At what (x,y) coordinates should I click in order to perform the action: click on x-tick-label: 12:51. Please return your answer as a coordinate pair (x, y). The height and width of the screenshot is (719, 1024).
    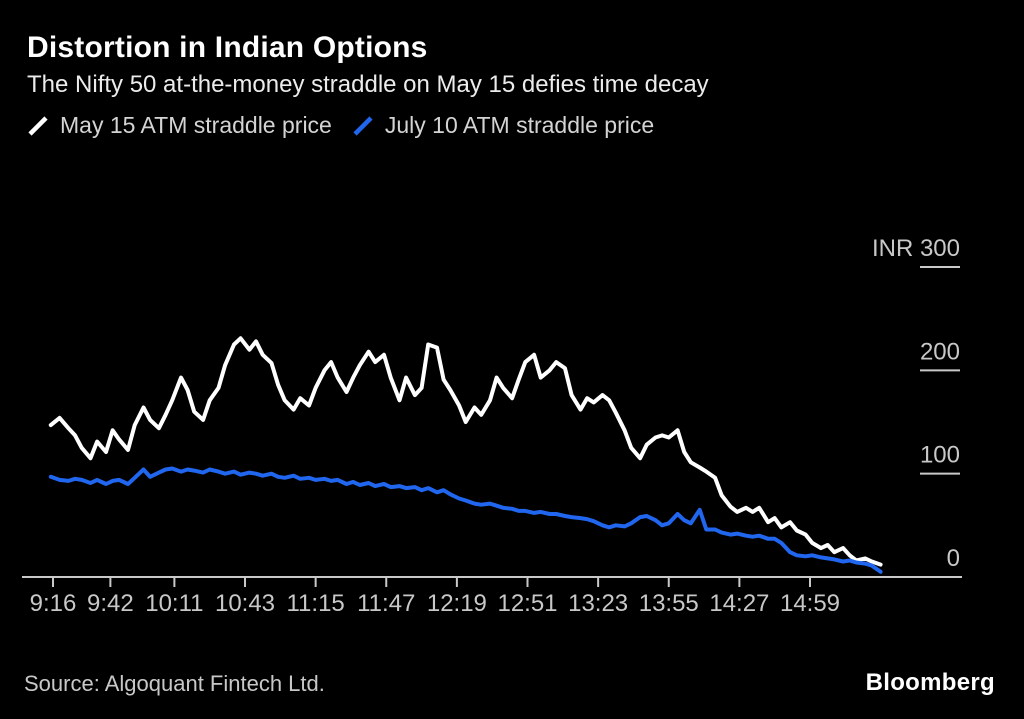
    Looking at the image, I should click on (527, 603).